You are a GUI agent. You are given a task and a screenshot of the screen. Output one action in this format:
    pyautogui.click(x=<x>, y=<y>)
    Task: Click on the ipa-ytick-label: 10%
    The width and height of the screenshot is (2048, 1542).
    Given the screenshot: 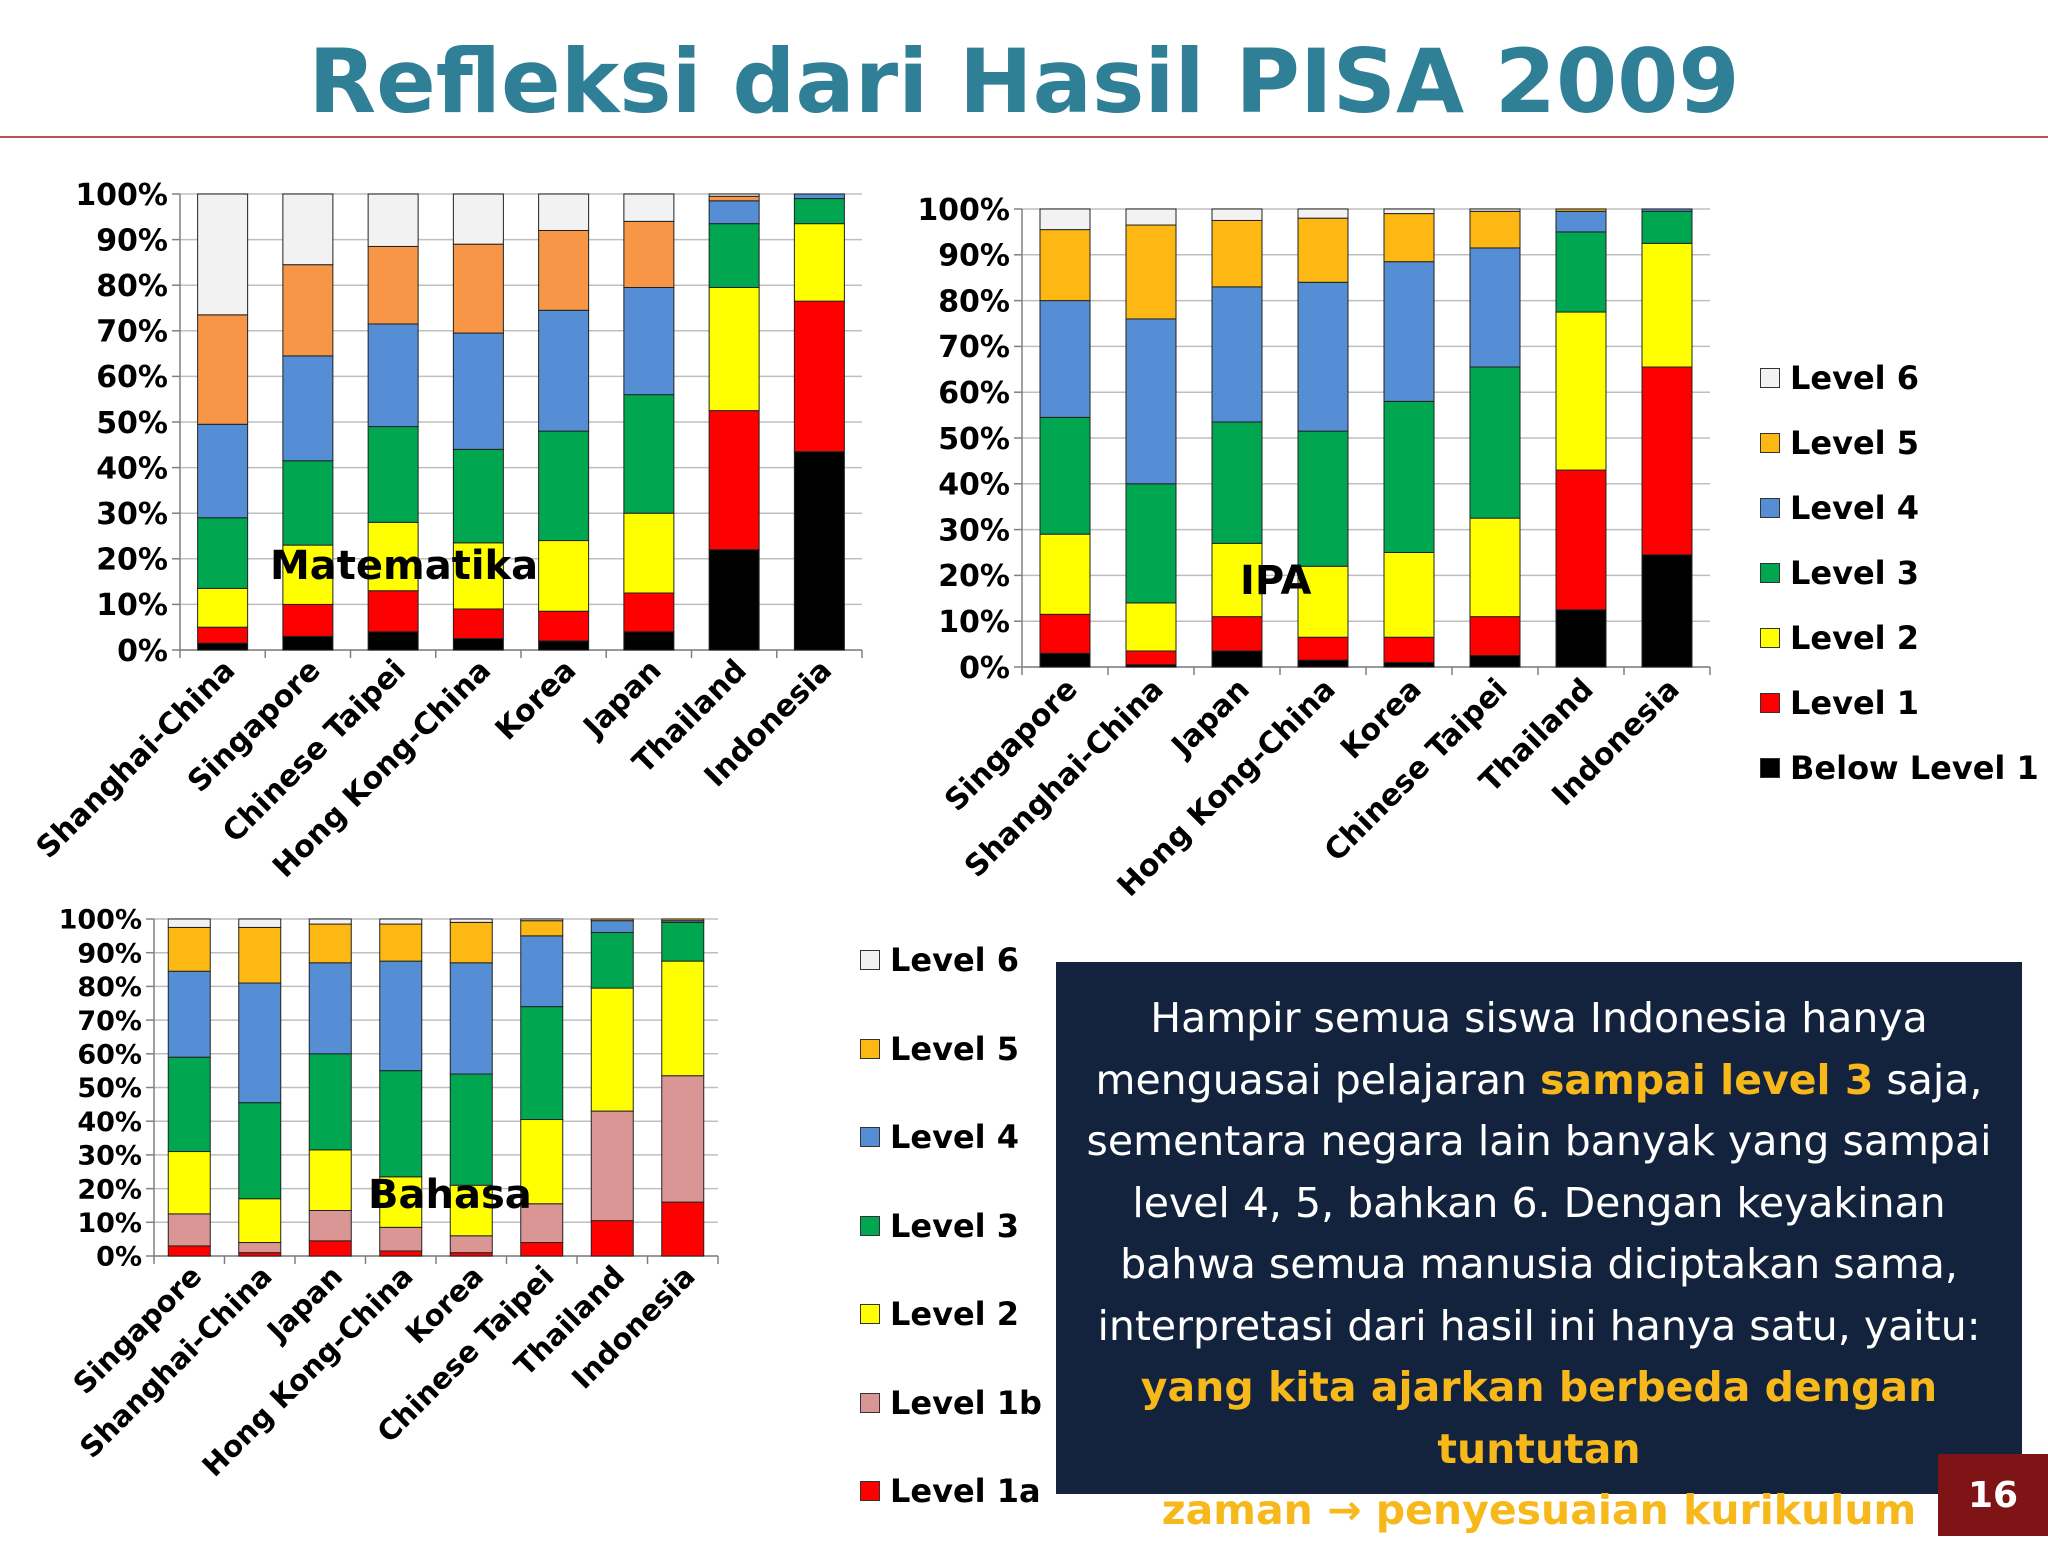 What is the action you would take?
    pyautogui.click(x=974, y=622)
    